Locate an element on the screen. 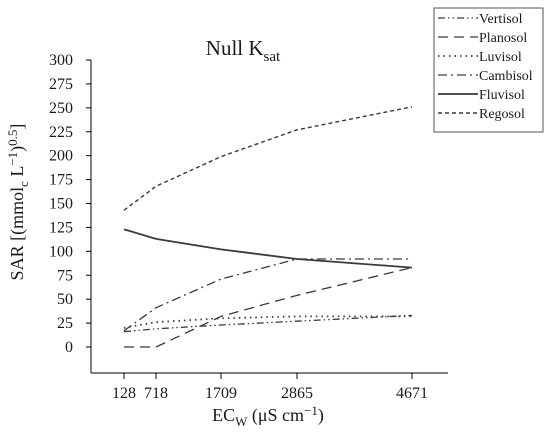 The width and height of the screenshot is (550, 440). y-tick-label: 175 is located at coordinates (61, 180).